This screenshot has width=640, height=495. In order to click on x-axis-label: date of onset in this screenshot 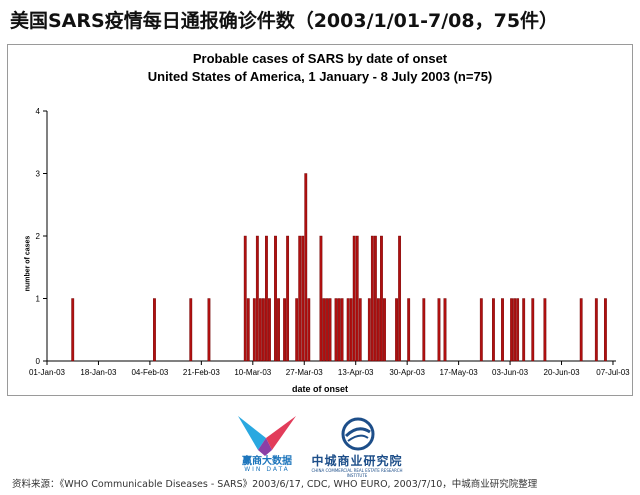, I will do `click(319, 389)`.